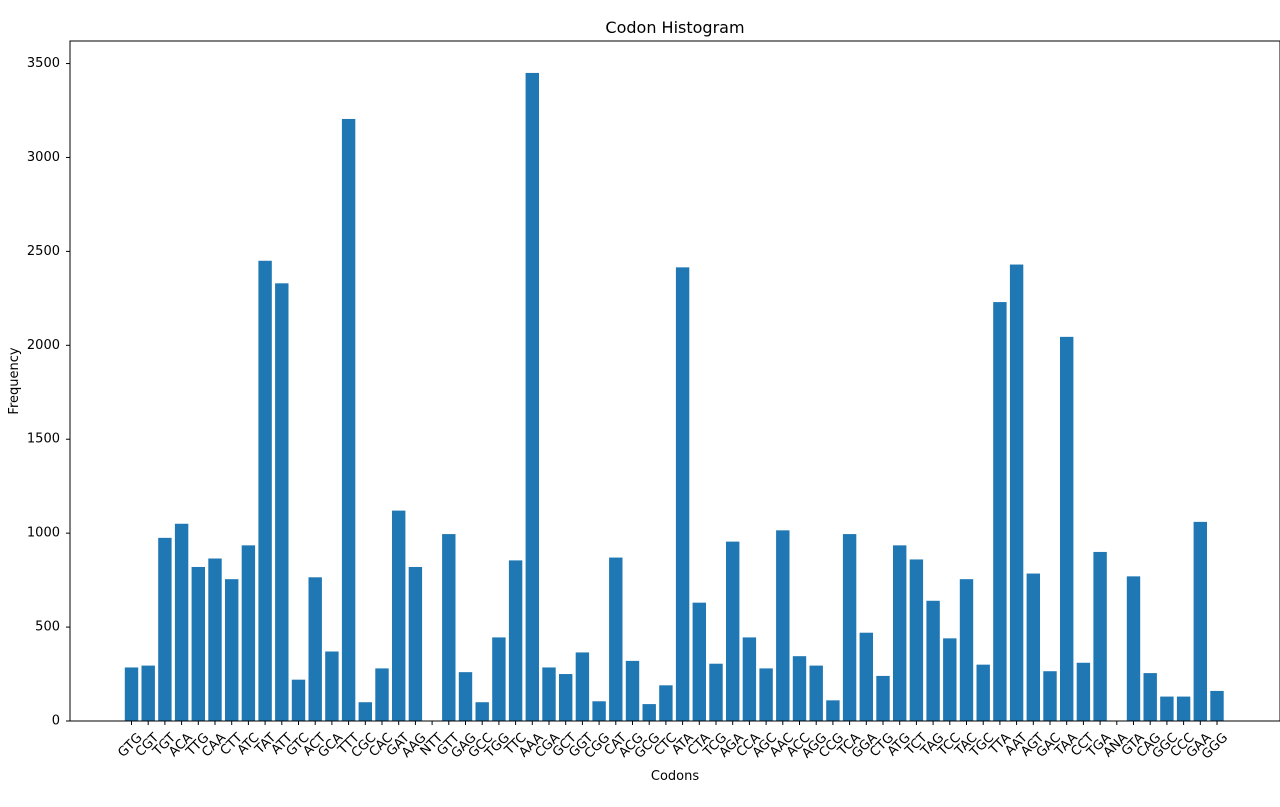 Image resolution: width=1280 pixels, height=807 pixels. I want to click on bar-att, so click(281, 502).